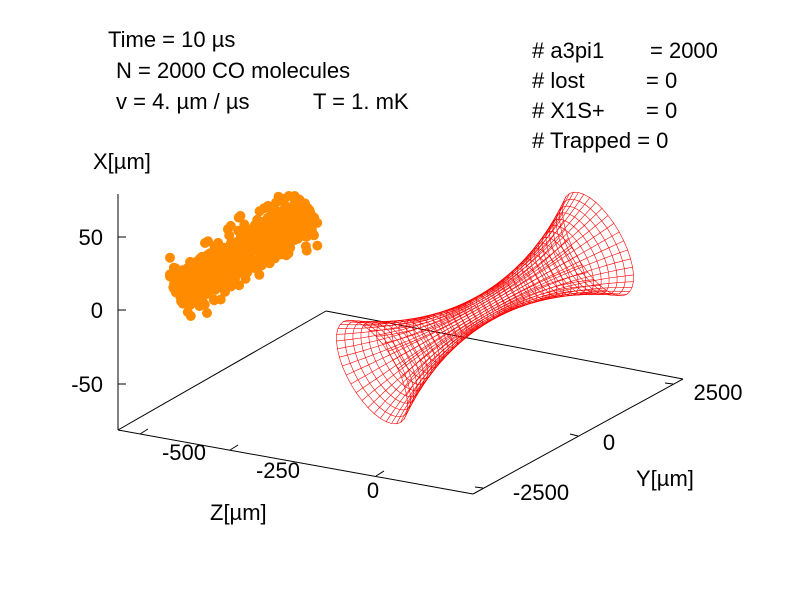 The image size is (800, 600). I want to click on back-left-edge, so click(222, 370).